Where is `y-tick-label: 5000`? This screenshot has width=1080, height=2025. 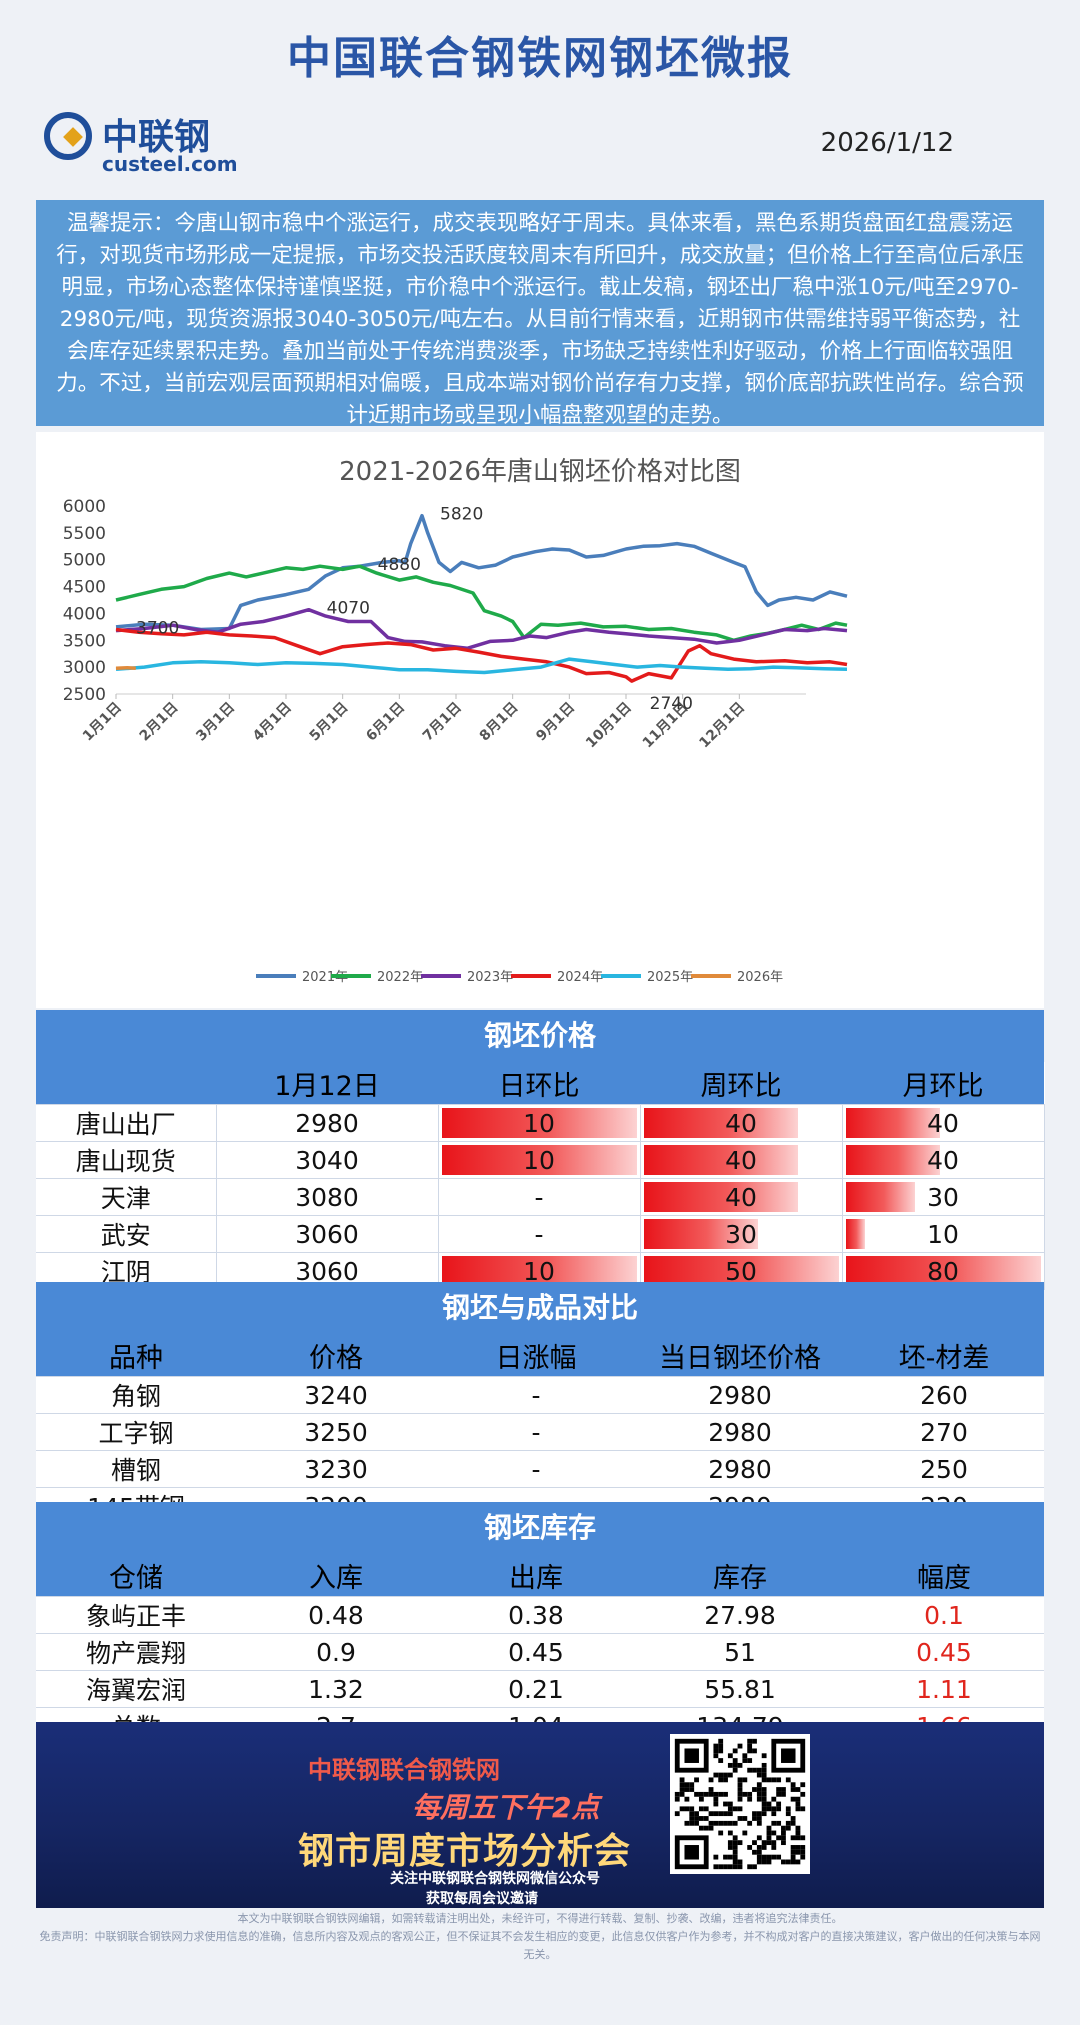
y-tick-label: 5000 is located at coordinates (84, 561).